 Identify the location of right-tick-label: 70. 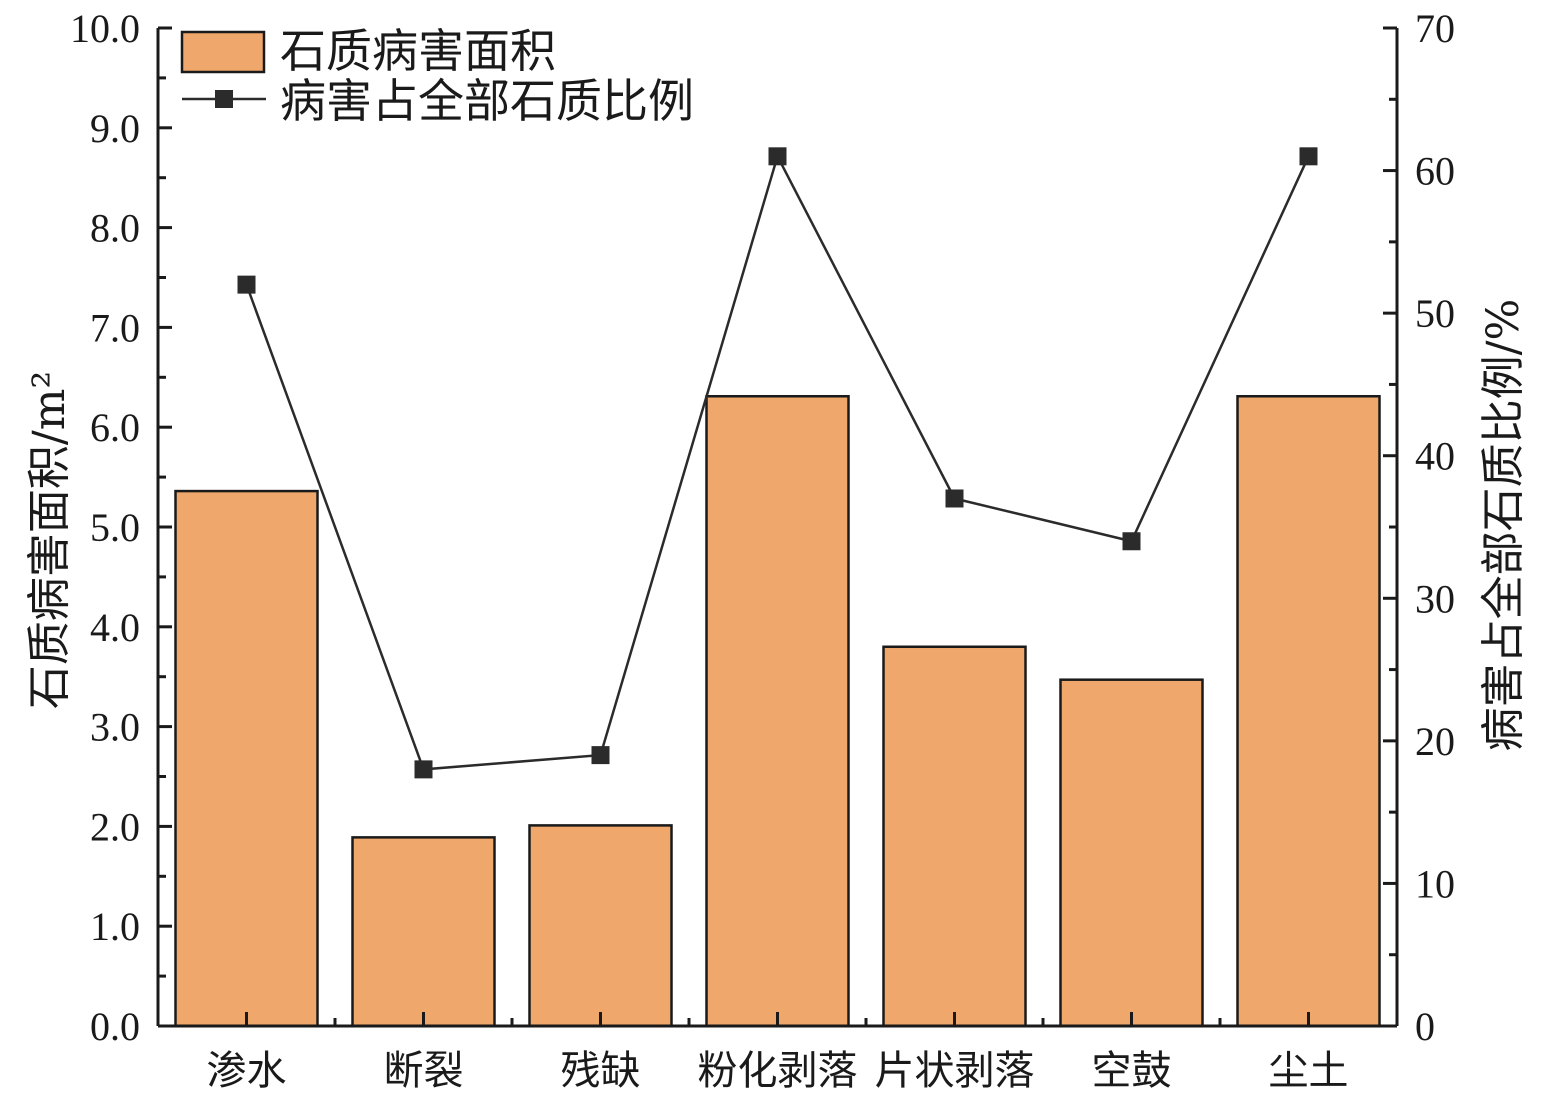
(1435, 28).